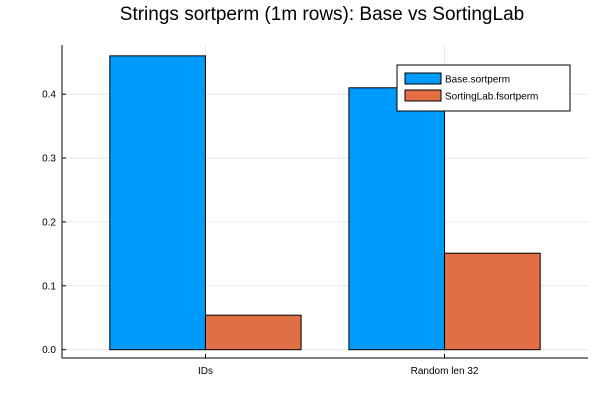 Image resolution: width=600 pixels, height=405 pixels. What do you see at coordinates (49, 222) in the screenshot?
I see `y-tick-label: 0.2` at bounding box center [49, 222].